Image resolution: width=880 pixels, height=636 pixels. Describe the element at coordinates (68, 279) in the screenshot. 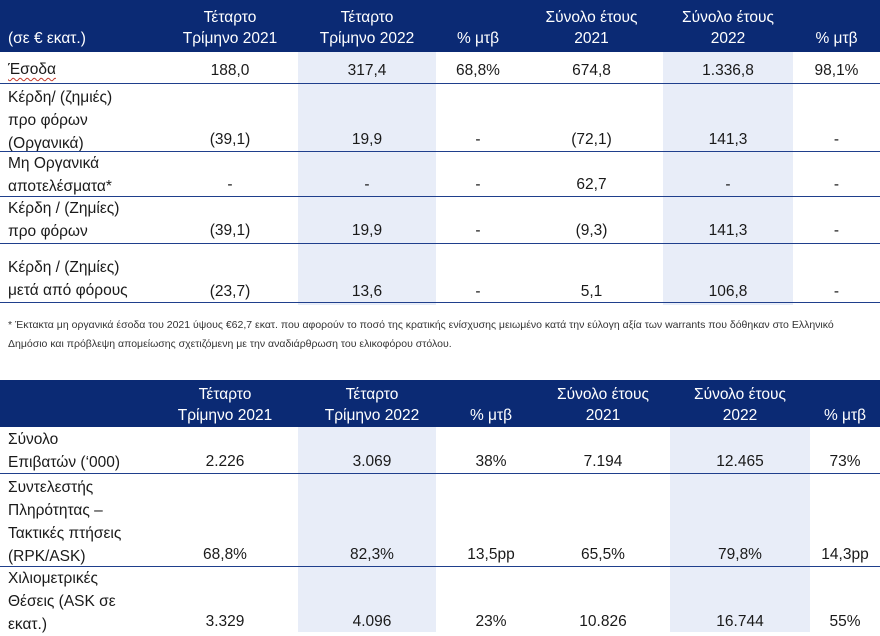

I see `row-label: Κέρδη / (Ζημίες) μετά από φόρους` at that location.